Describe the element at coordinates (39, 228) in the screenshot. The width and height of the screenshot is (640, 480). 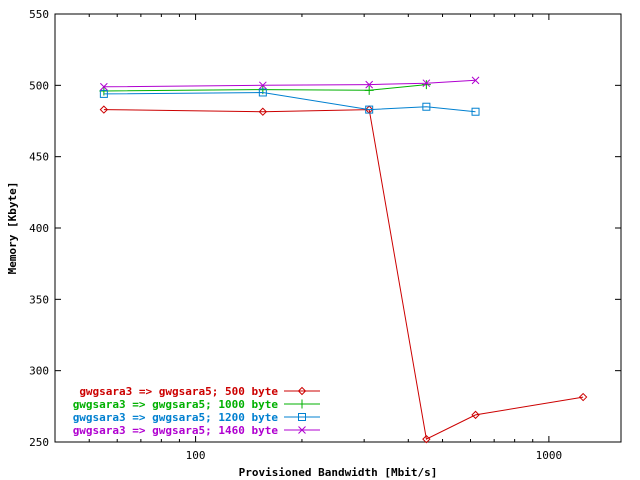
I see `y-tick-label: 400` at that location.